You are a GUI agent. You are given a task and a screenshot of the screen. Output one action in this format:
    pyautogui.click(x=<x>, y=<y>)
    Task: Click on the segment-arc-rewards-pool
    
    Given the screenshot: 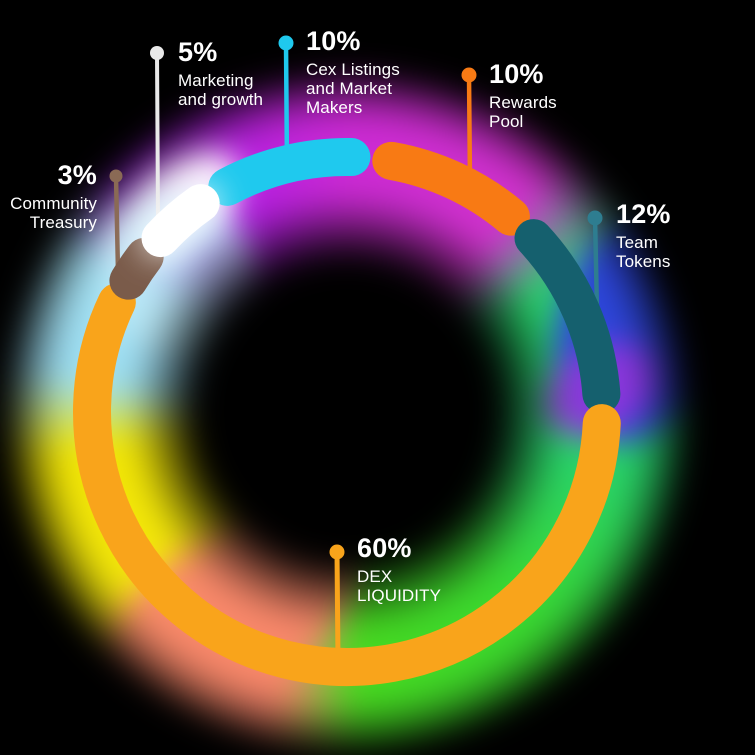 What is the action you would take?
    pyautogui.click(x=451, y=188)
    